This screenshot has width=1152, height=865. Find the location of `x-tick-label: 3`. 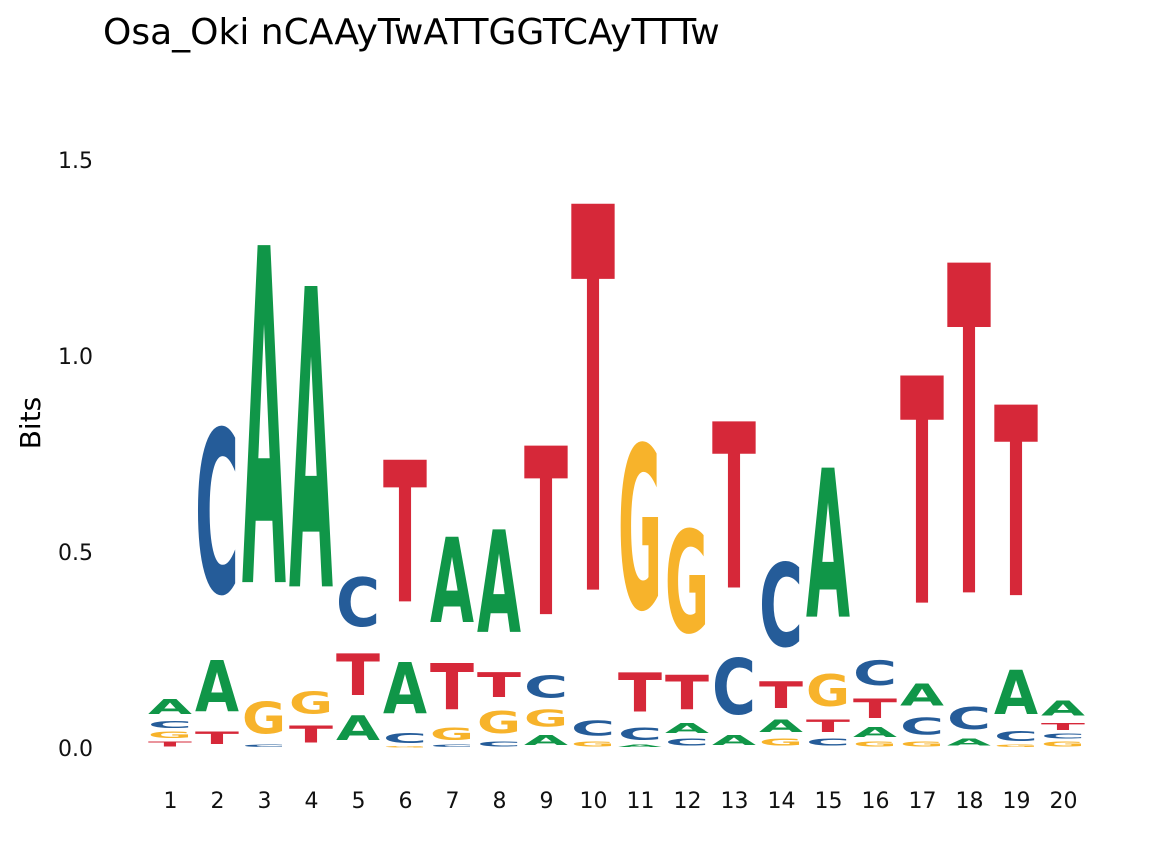

x-tick-label: 3 is located at coordinates (265, 801).